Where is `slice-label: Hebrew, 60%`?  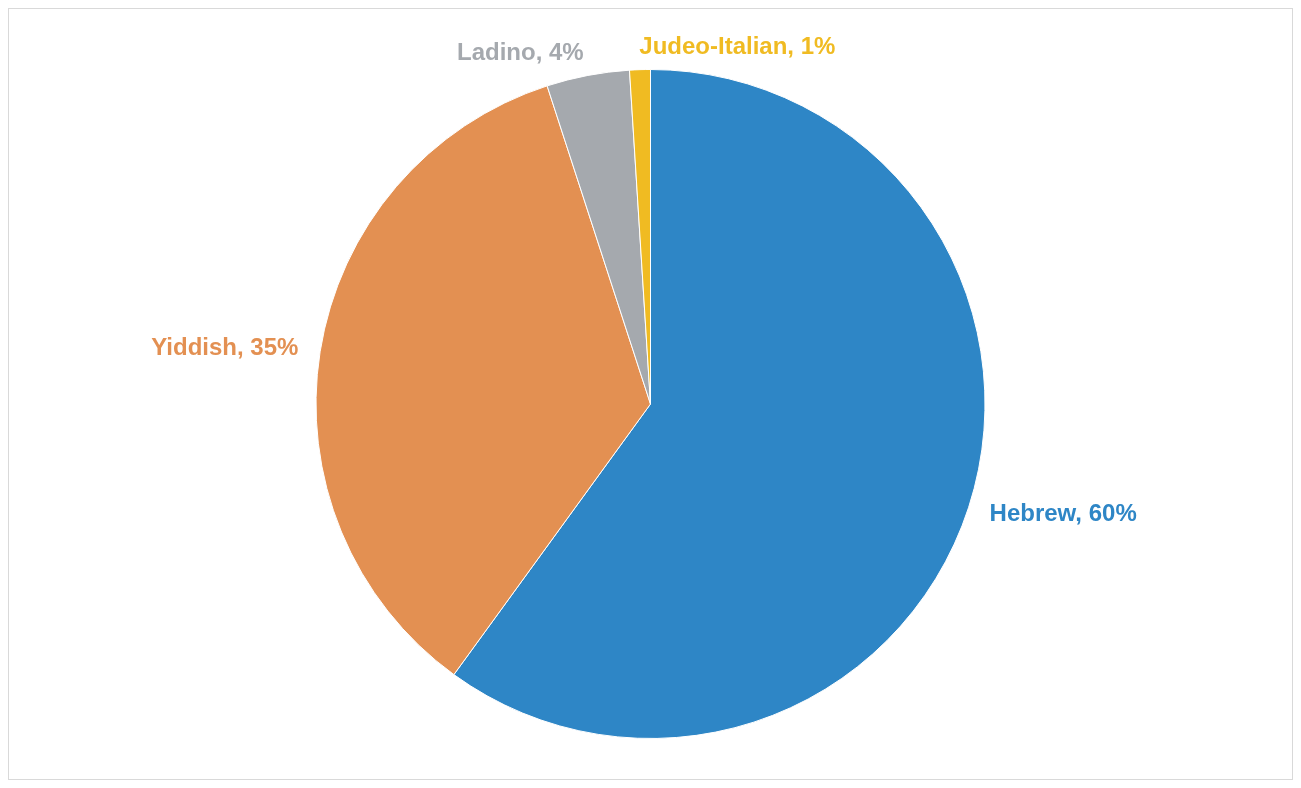 slice-label: Hebrew, 60% is located at coordinates (1063, 512).